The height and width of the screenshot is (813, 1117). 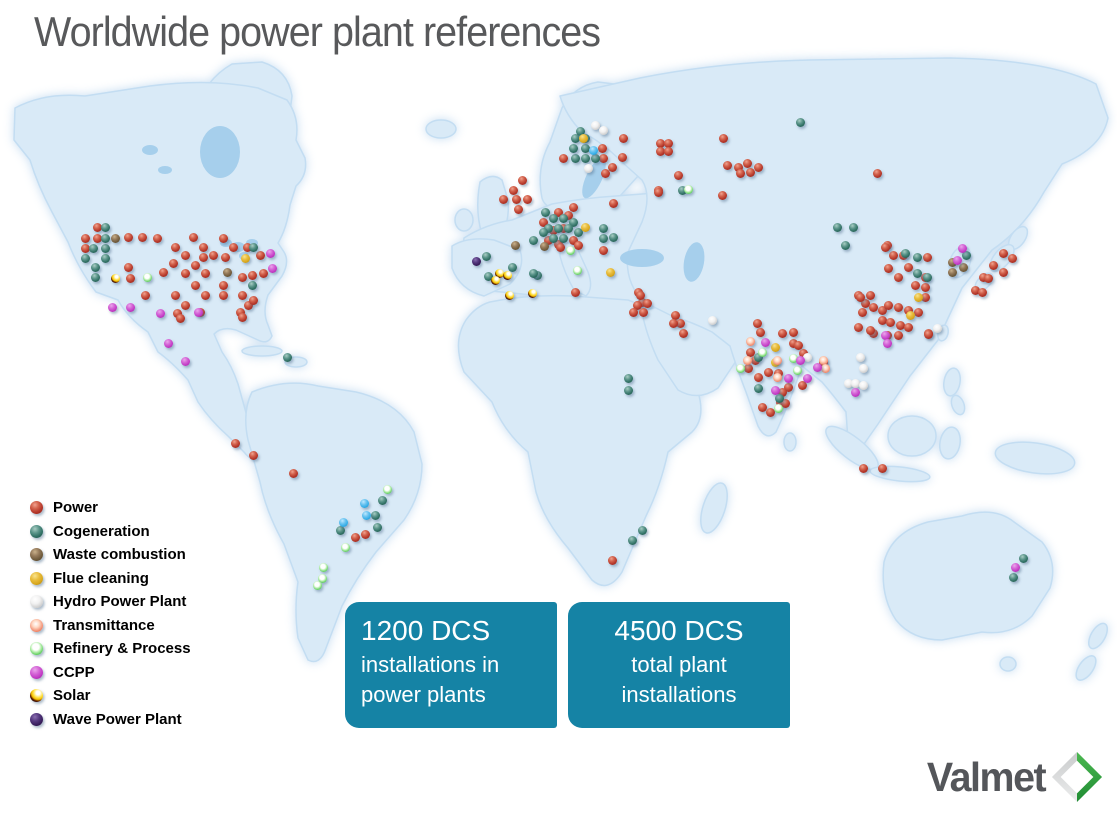 What do you see at coordinates (366, 515) in the screenshot?
I see `map-dot-cyan` at bounding box center [366, 515].